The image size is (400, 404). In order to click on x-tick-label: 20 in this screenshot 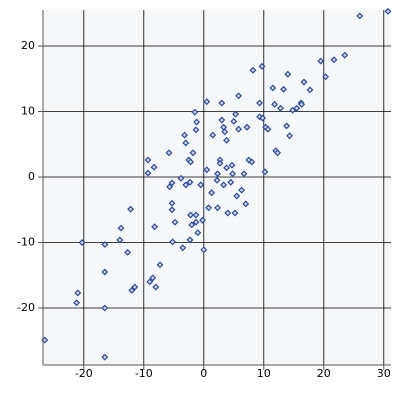, I will do `click(324, 373)`.